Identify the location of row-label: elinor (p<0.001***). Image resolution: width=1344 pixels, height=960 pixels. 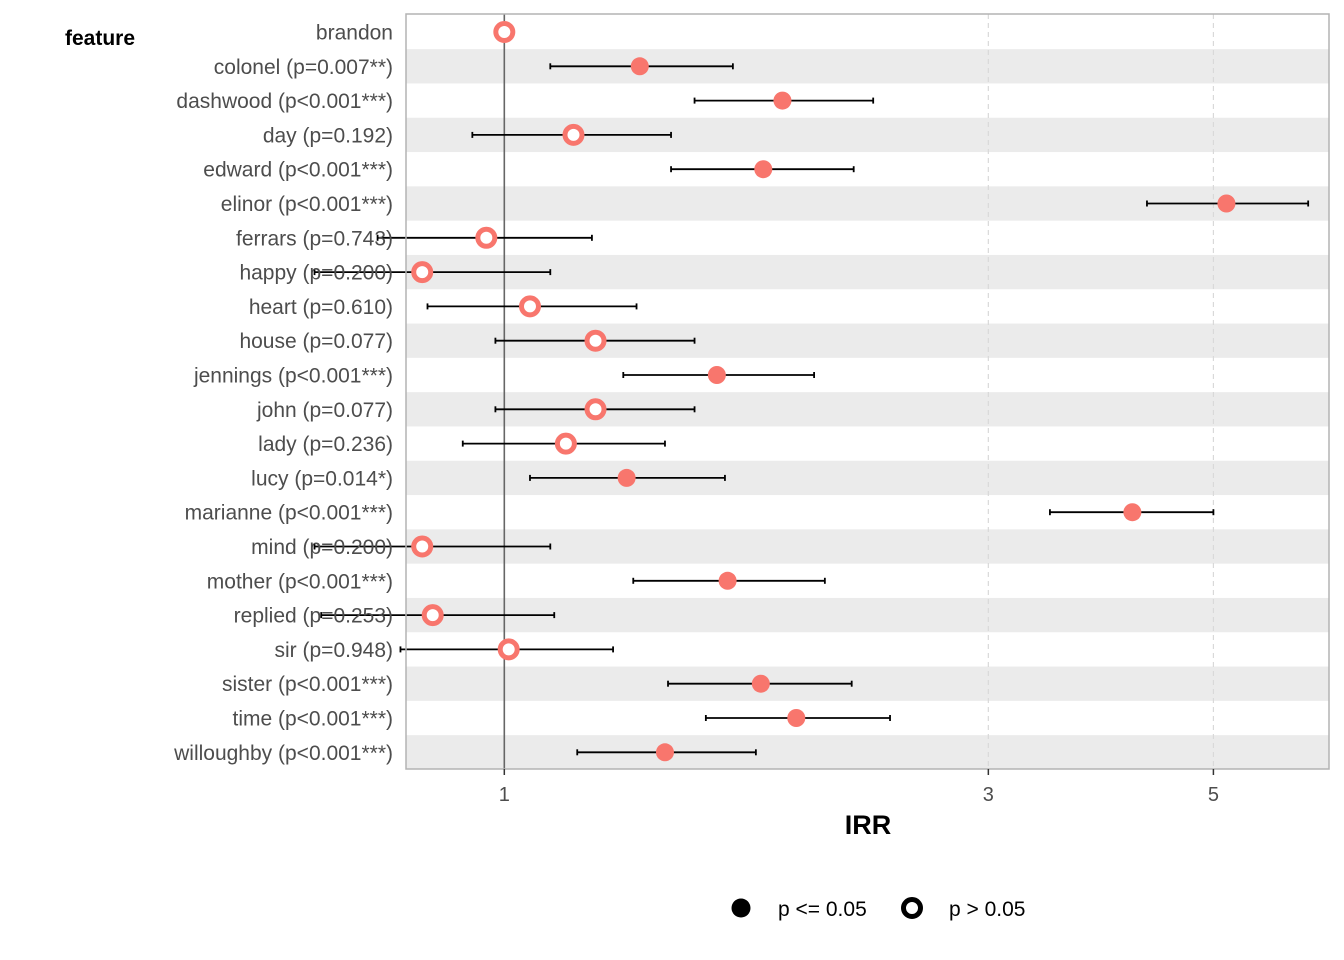
(307, 204).